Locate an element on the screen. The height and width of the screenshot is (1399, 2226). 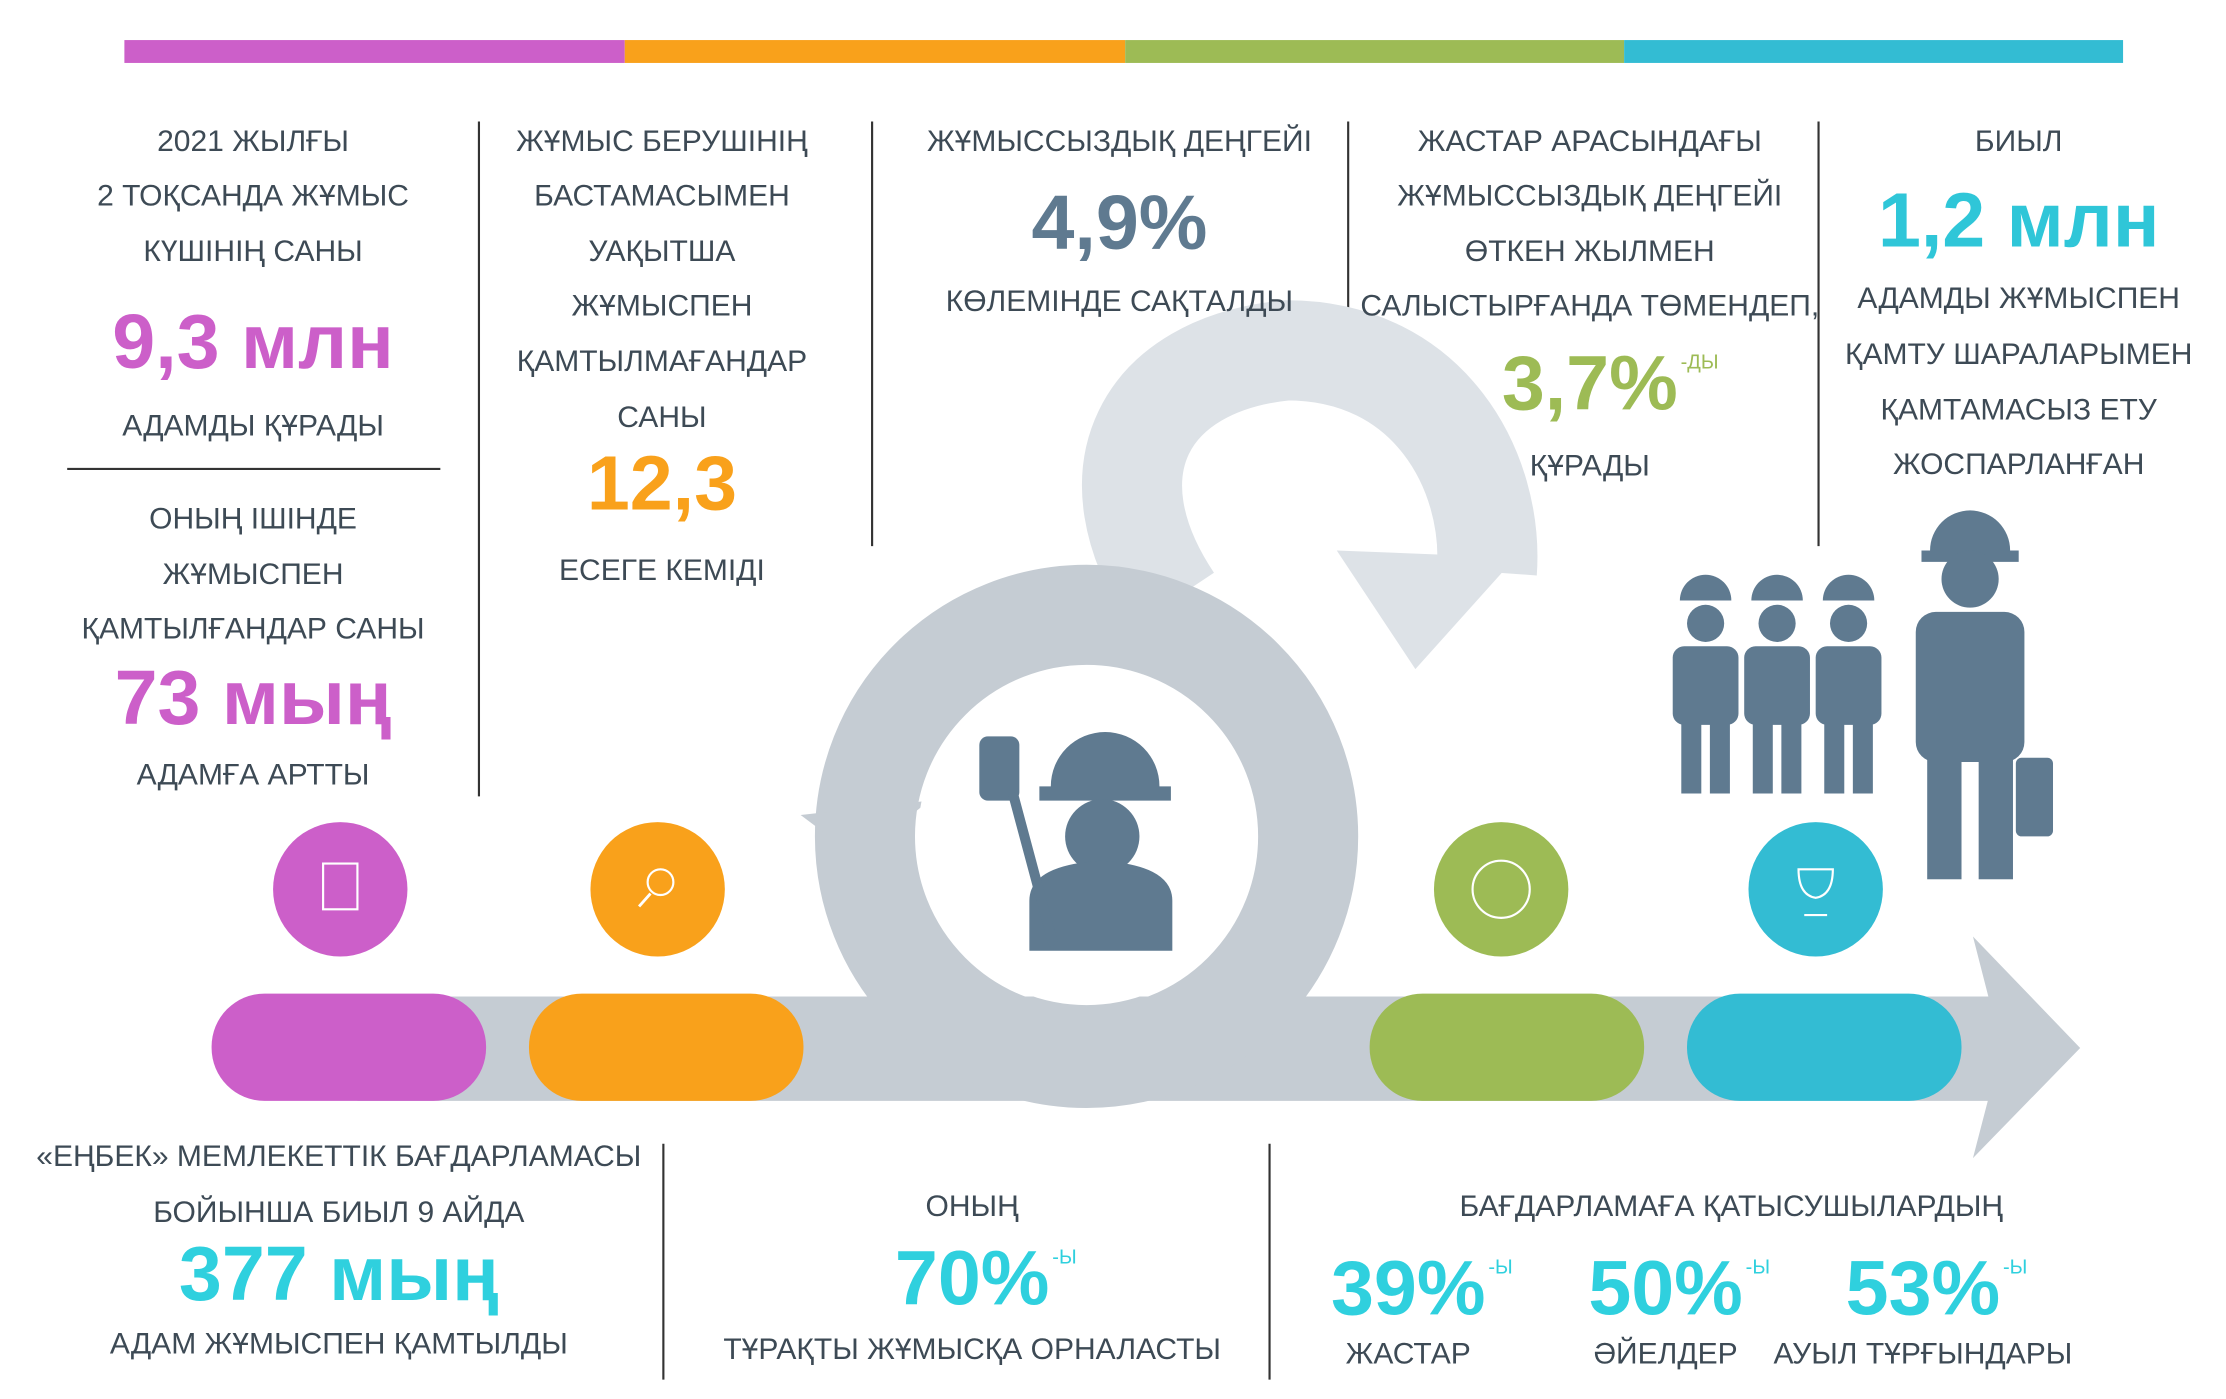
tail-text: ҚАМТАМАСЫЗ ЕТУ is located at coordinates (2019, 410).